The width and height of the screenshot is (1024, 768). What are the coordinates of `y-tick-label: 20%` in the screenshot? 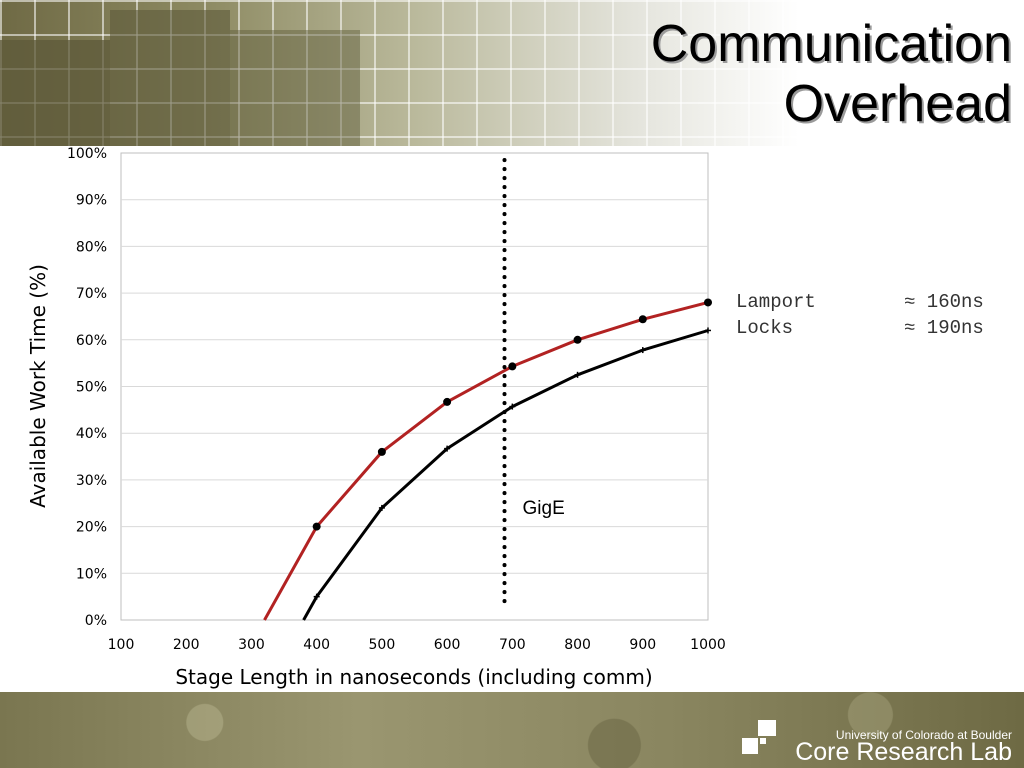 It's located at (91, 528).